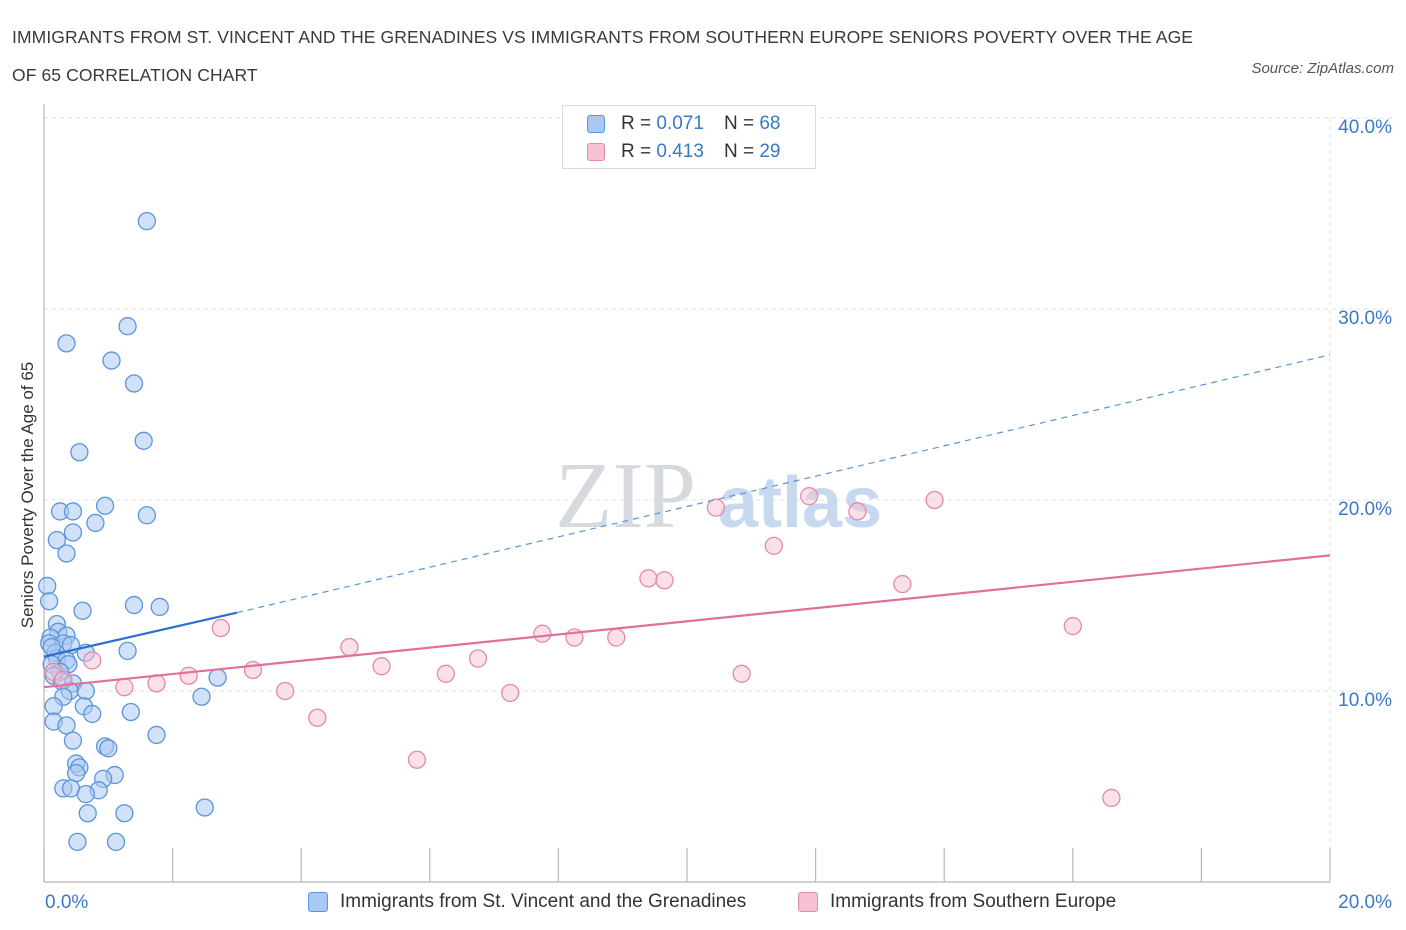 This screenshot has width=1406, height=930. I want to click on y-tick-label: 20.0%, so click(1365, 509).